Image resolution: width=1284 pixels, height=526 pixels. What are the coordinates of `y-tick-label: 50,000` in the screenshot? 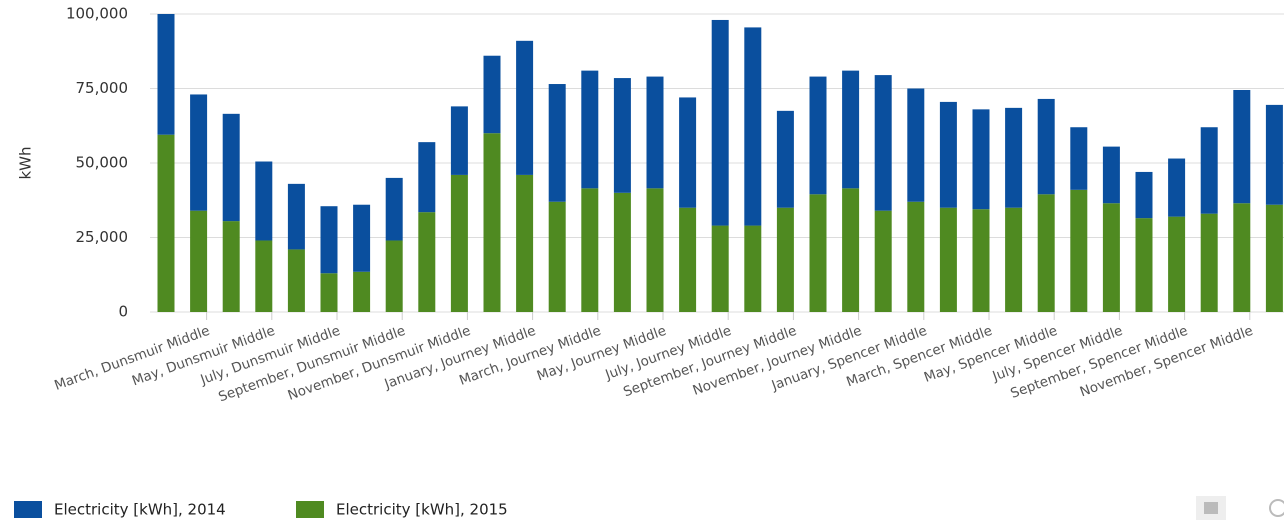 It's located at (102, 163).